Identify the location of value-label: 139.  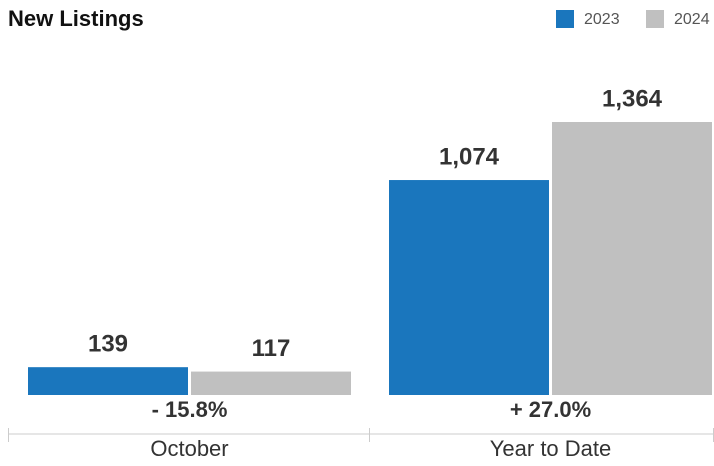
(108, 344).